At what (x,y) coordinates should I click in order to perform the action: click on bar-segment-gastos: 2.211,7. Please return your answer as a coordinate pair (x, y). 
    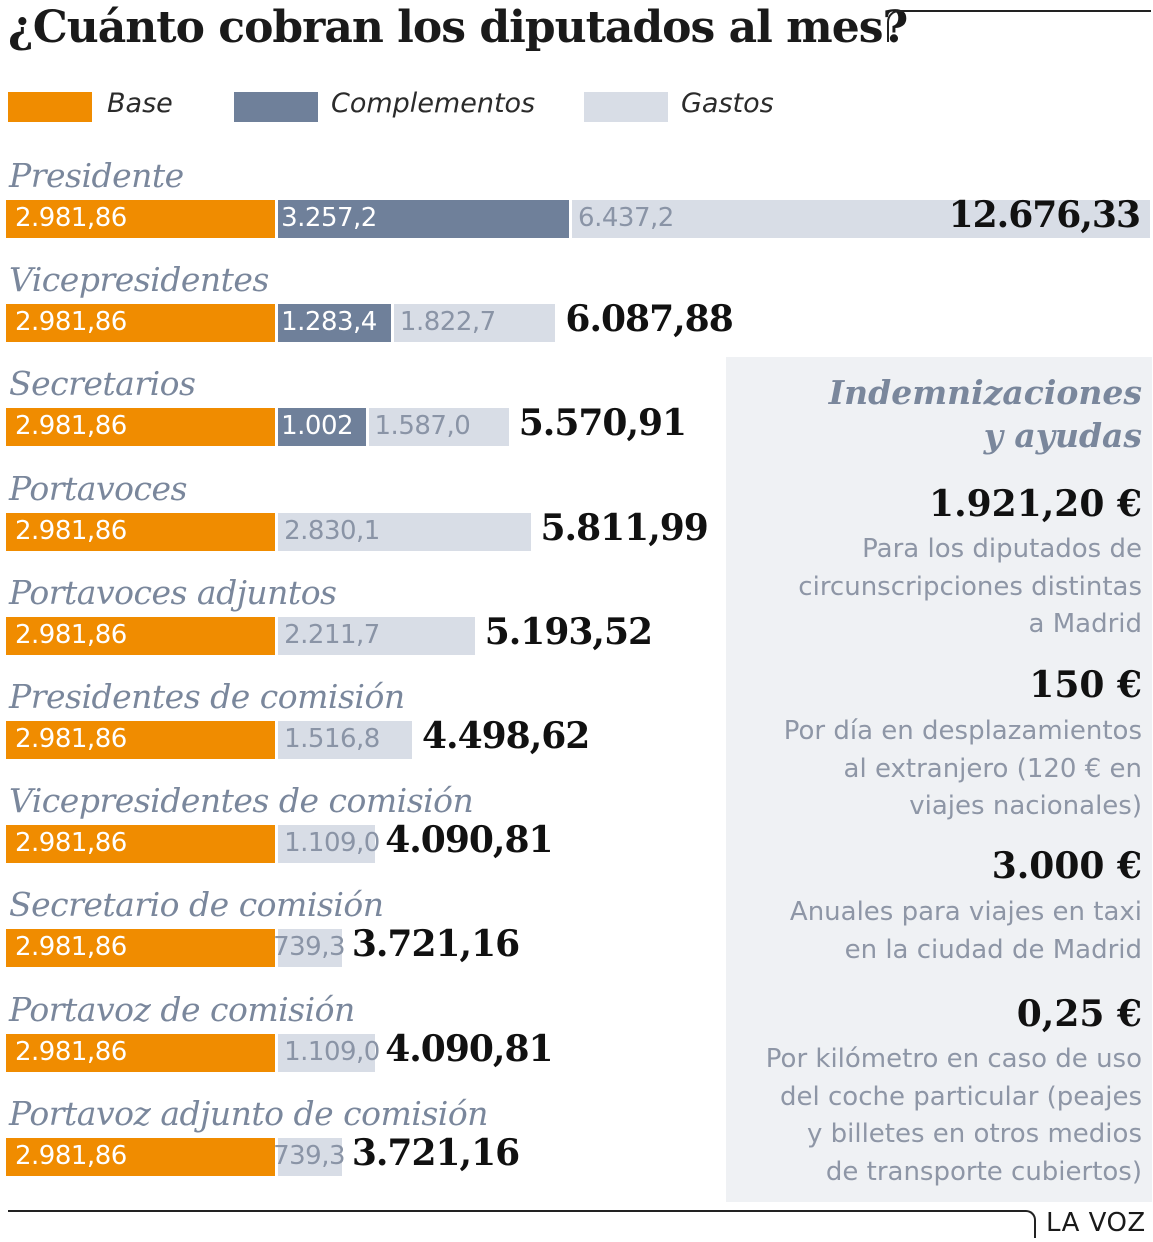
    Looking at the image, I should click on (375, 635).